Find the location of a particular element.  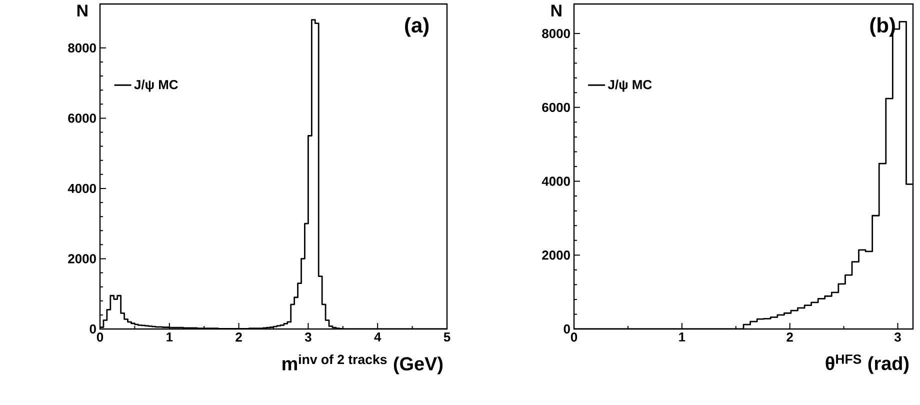

x-tick-label: 4 is located at coordinates (378, 337).